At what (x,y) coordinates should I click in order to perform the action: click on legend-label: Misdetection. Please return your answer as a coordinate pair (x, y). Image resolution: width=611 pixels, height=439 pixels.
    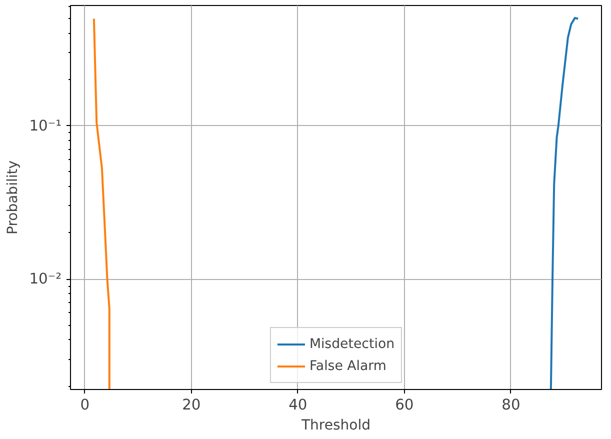
    Looking at the image, I should click on (352, 344).